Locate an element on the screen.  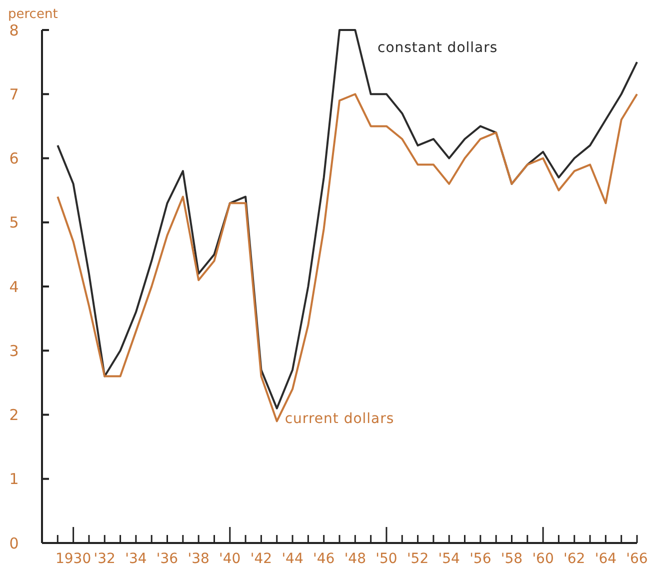
x-tick-label: '60 is located at coordinates (543, 559).